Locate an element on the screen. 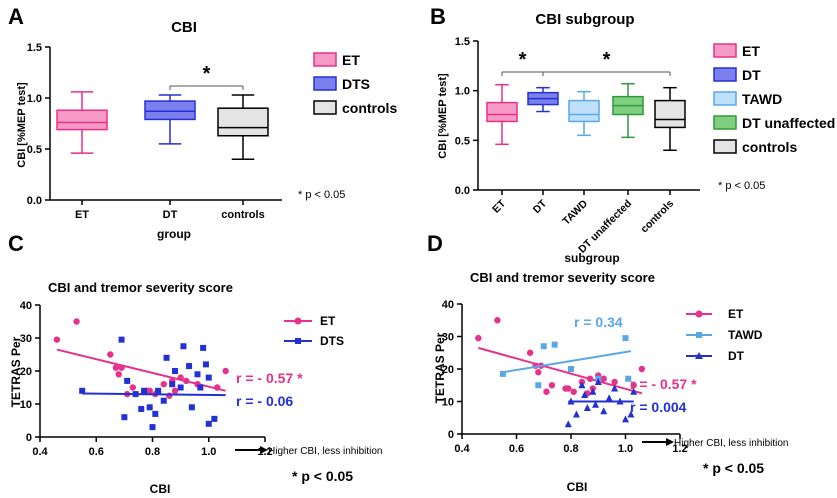 The image size is (837, 498). legend-label: TAWD is located at coordinates (762, 99).